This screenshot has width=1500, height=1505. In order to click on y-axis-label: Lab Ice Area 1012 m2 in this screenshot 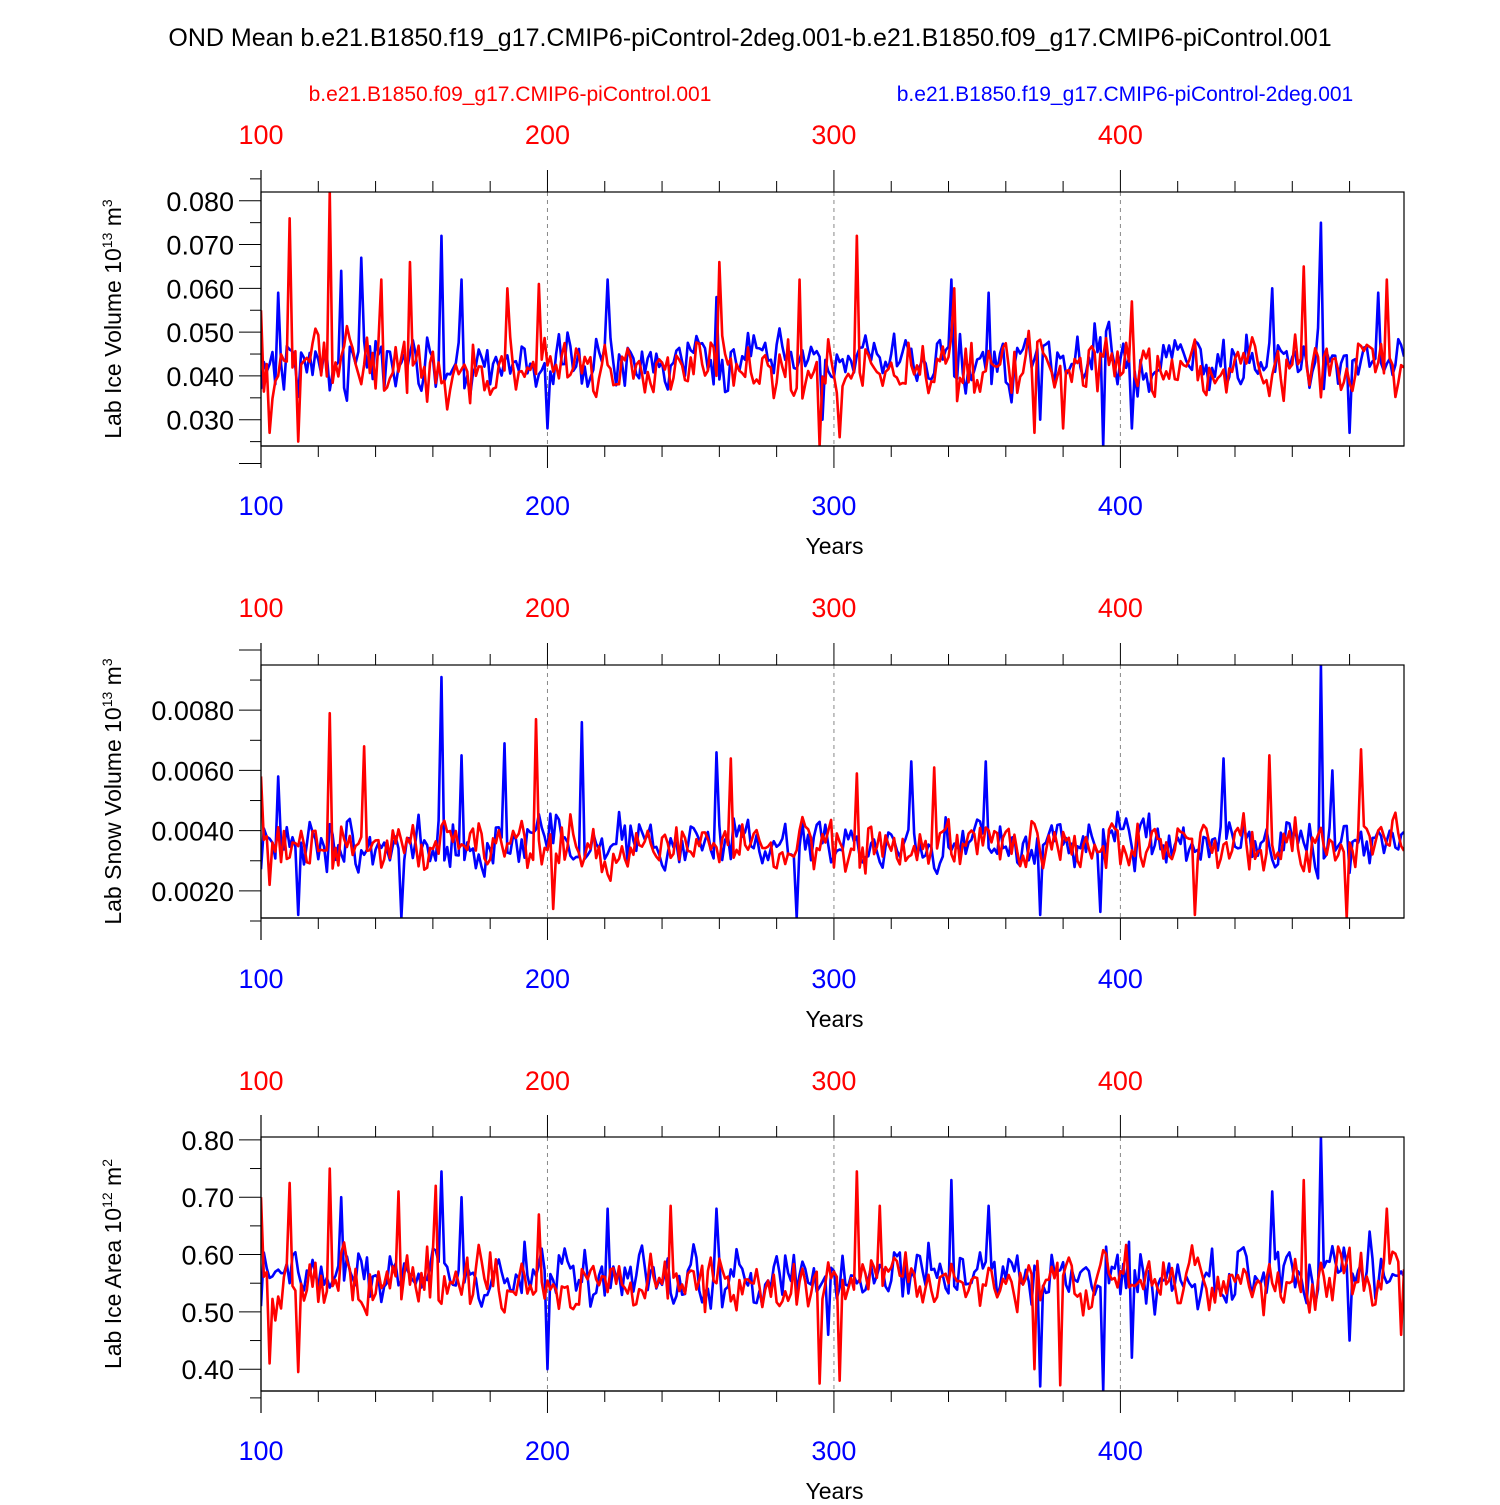, I will do `click(112, 1264)`.